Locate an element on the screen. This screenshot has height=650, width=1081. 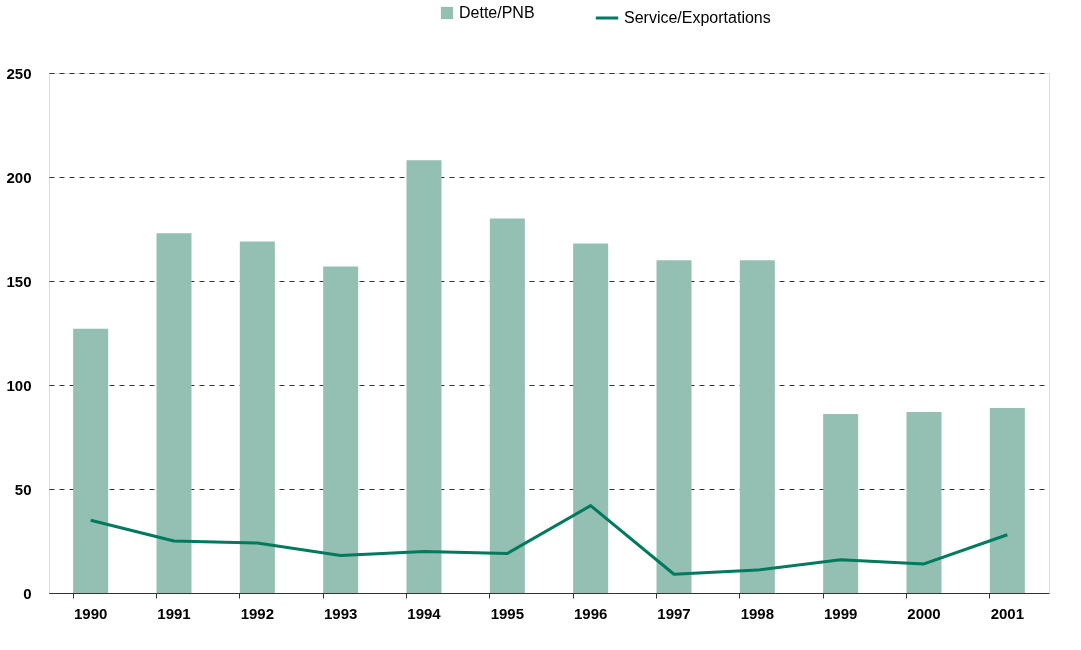
y-tick-label: 150 is located at coordinates (19, 281).